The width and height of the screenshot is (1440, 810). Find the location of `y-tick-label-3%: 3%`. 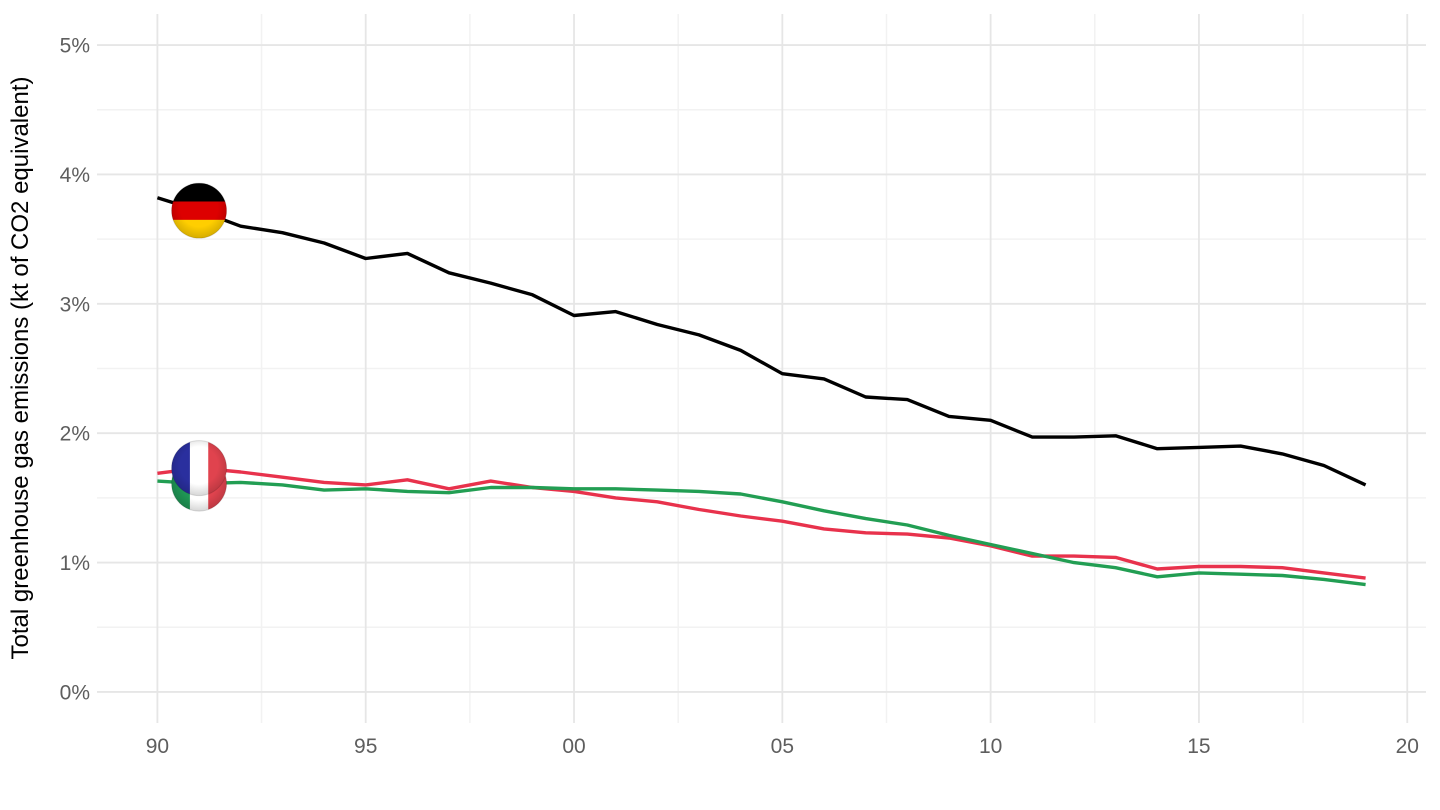

y-tick-label-3%: 3% is located at coordinates (75, 304).